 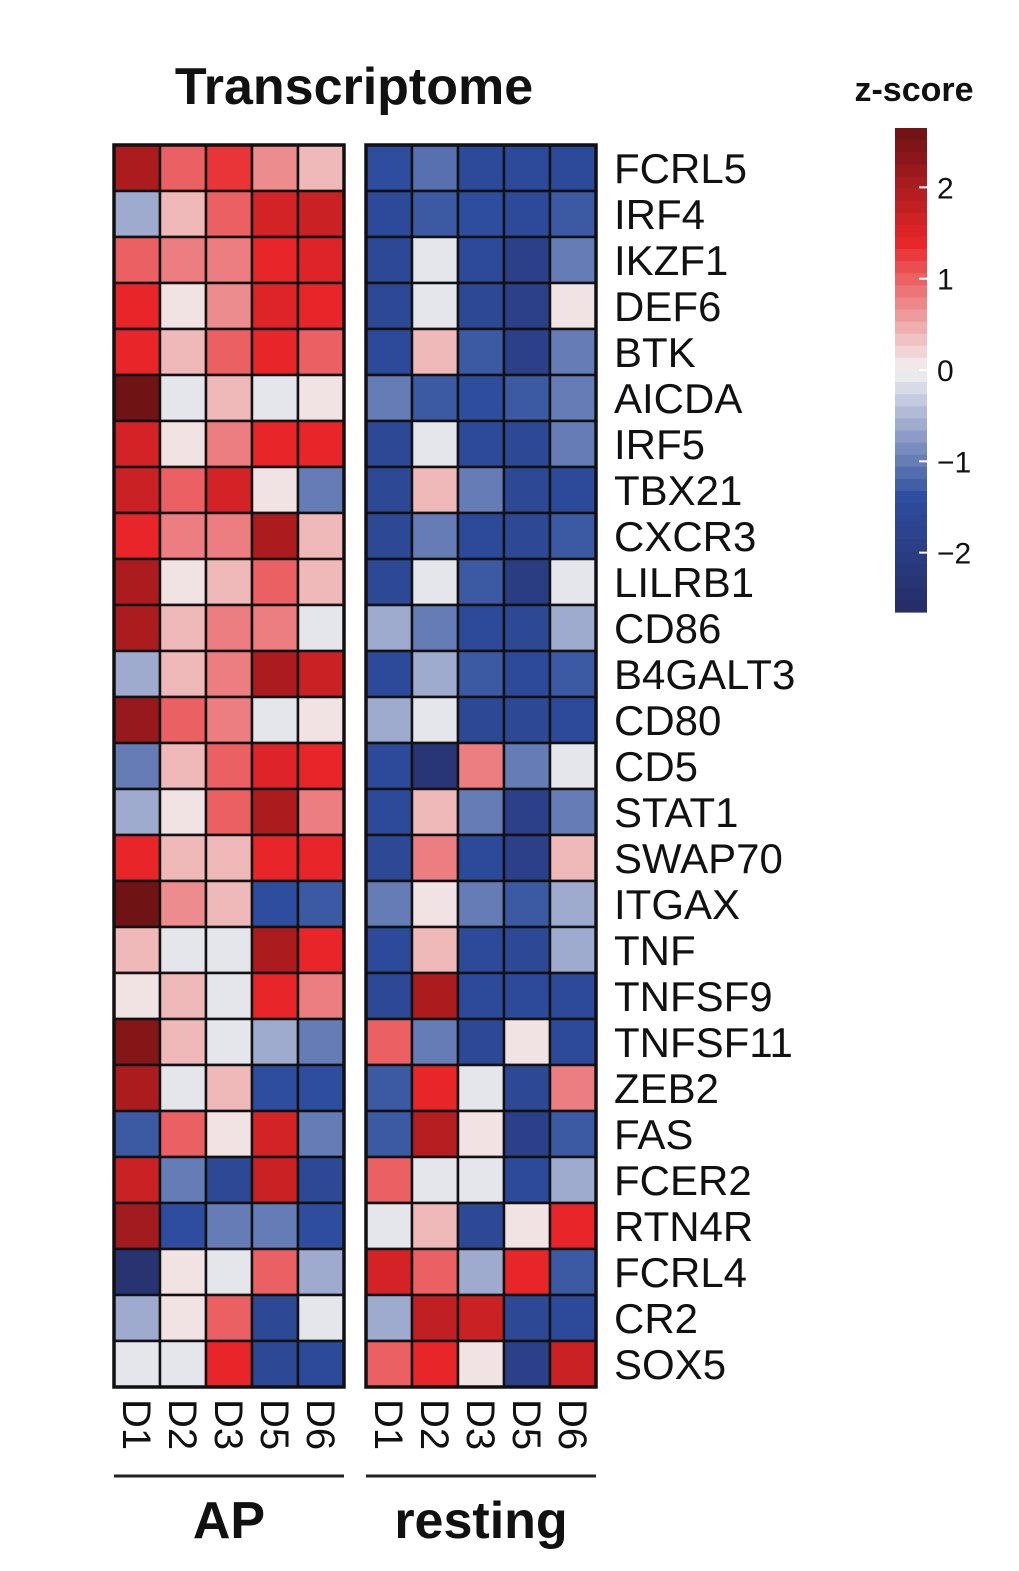 I want to click on gene-label: IRF5, so click(x=659, y=444).